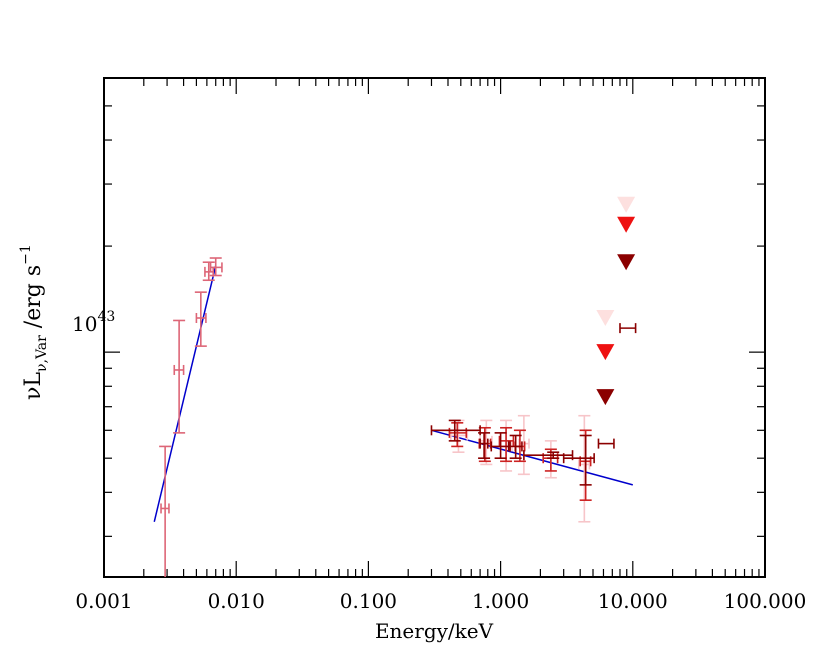  Describe the element at coordinates (368, 601) in the screenshot. I see `x-tick-label: 0.100` at that location.